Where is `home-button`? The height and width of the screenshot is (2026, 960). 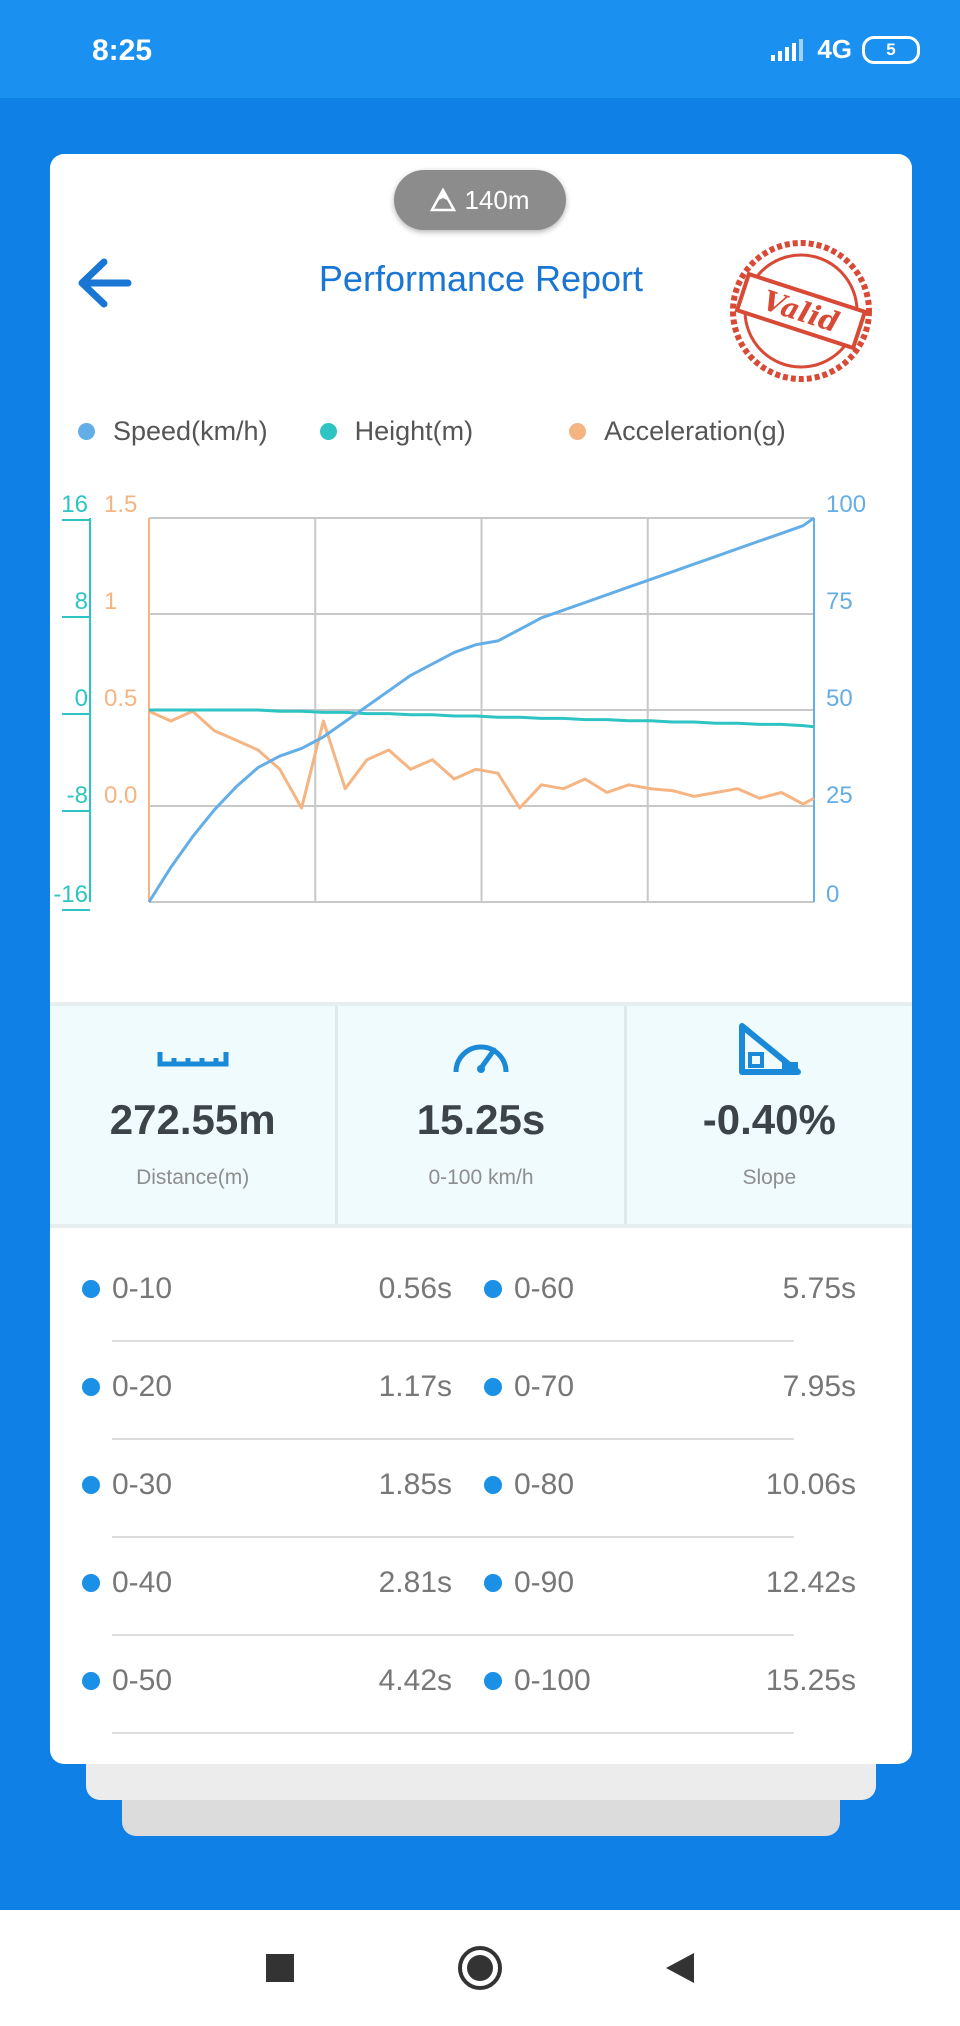 home-button is located at coordinates (480, 1968).